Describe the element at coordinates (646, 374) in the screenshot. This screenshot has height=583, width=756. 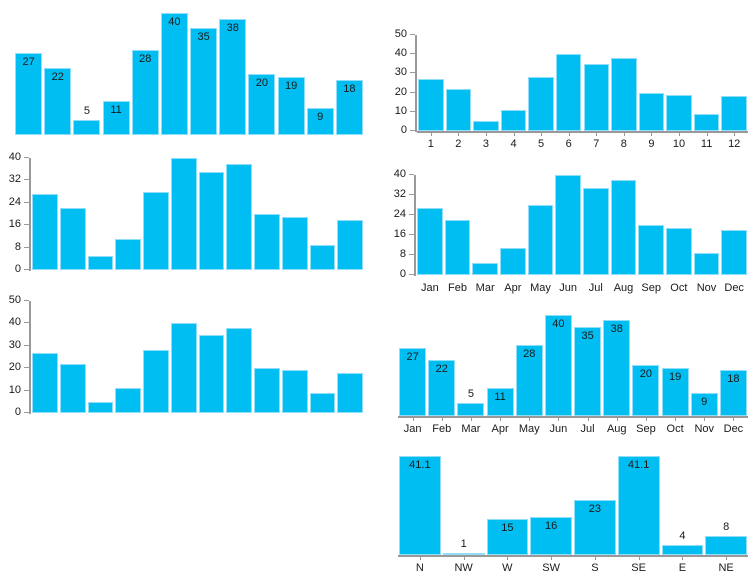
I see `data-label: 20` at that location.